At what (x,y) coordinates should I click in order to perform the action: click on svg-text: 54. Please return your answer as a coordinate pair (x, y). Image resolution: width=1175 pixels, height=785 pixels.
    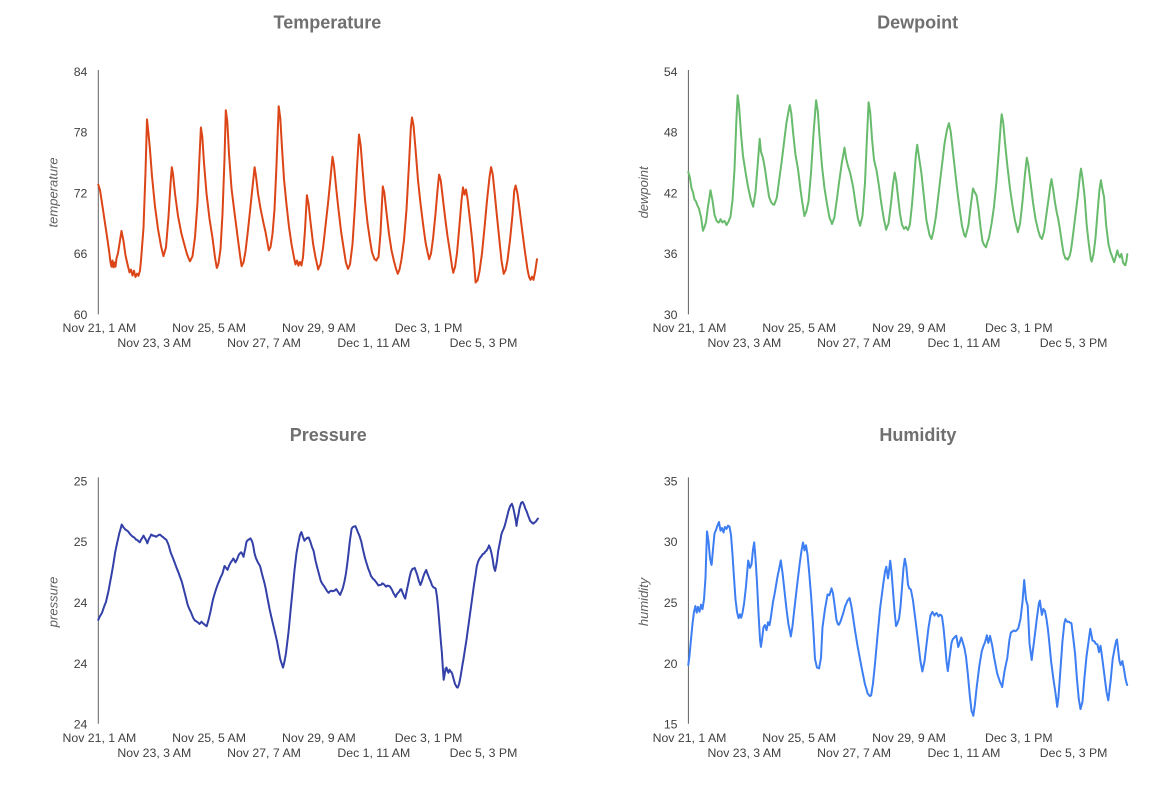
    Looking at the image, I should click on (671, 72).